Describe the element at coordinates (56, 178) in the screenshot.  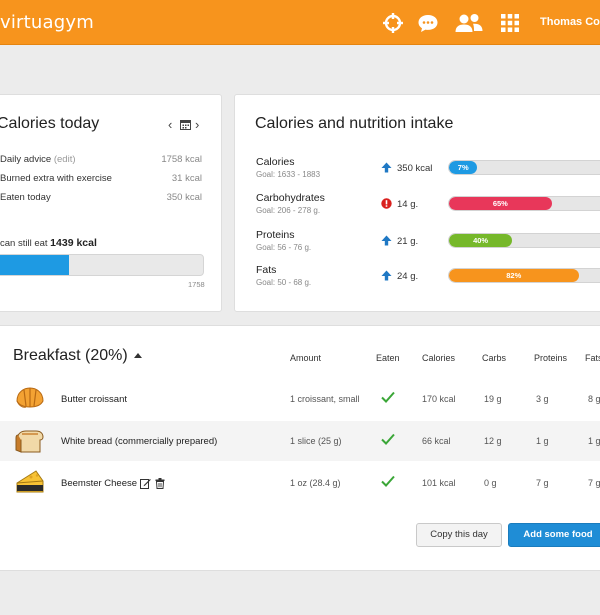
I see `burned-extra-label: Burned extra with exercise` at that location.